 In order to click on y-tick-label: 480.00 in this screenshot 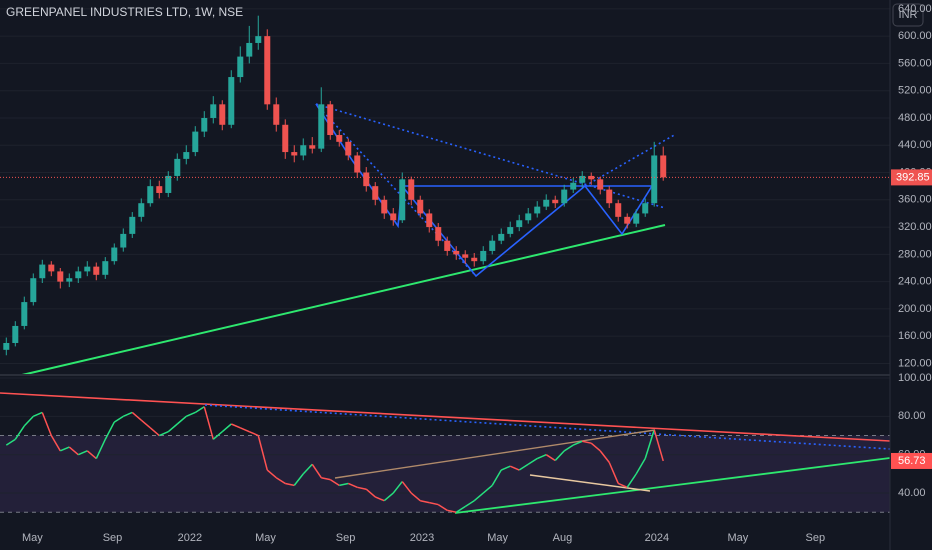, I will do `click(915, 118)`.